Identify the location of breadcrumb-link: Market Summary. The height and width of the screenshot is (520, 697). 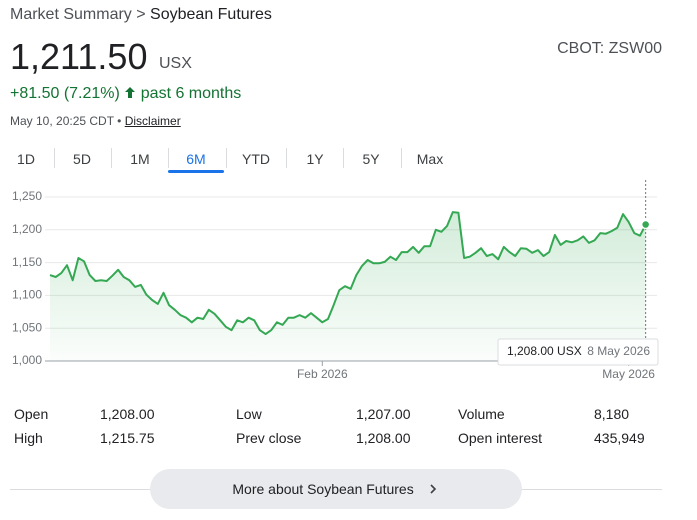
(71, 14).